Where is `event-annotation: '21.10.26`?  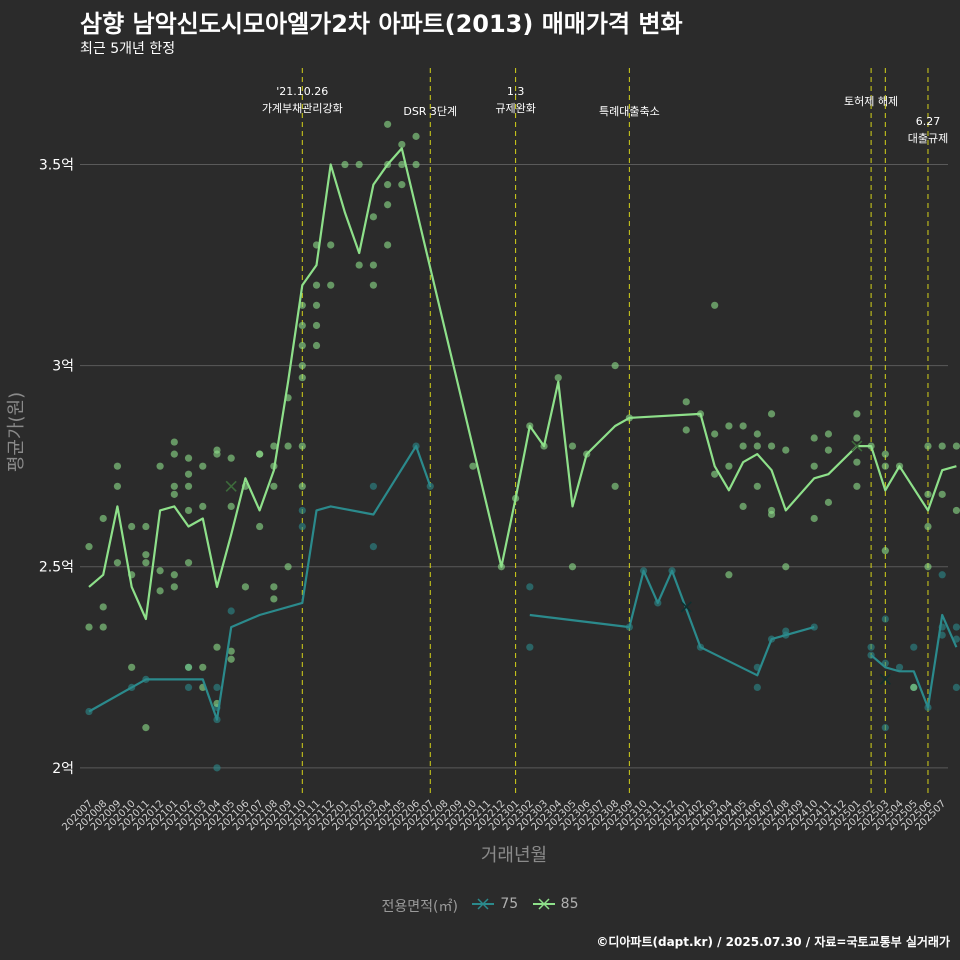 event-annotation: '21.10.26 is located at coordinates (302, 91).